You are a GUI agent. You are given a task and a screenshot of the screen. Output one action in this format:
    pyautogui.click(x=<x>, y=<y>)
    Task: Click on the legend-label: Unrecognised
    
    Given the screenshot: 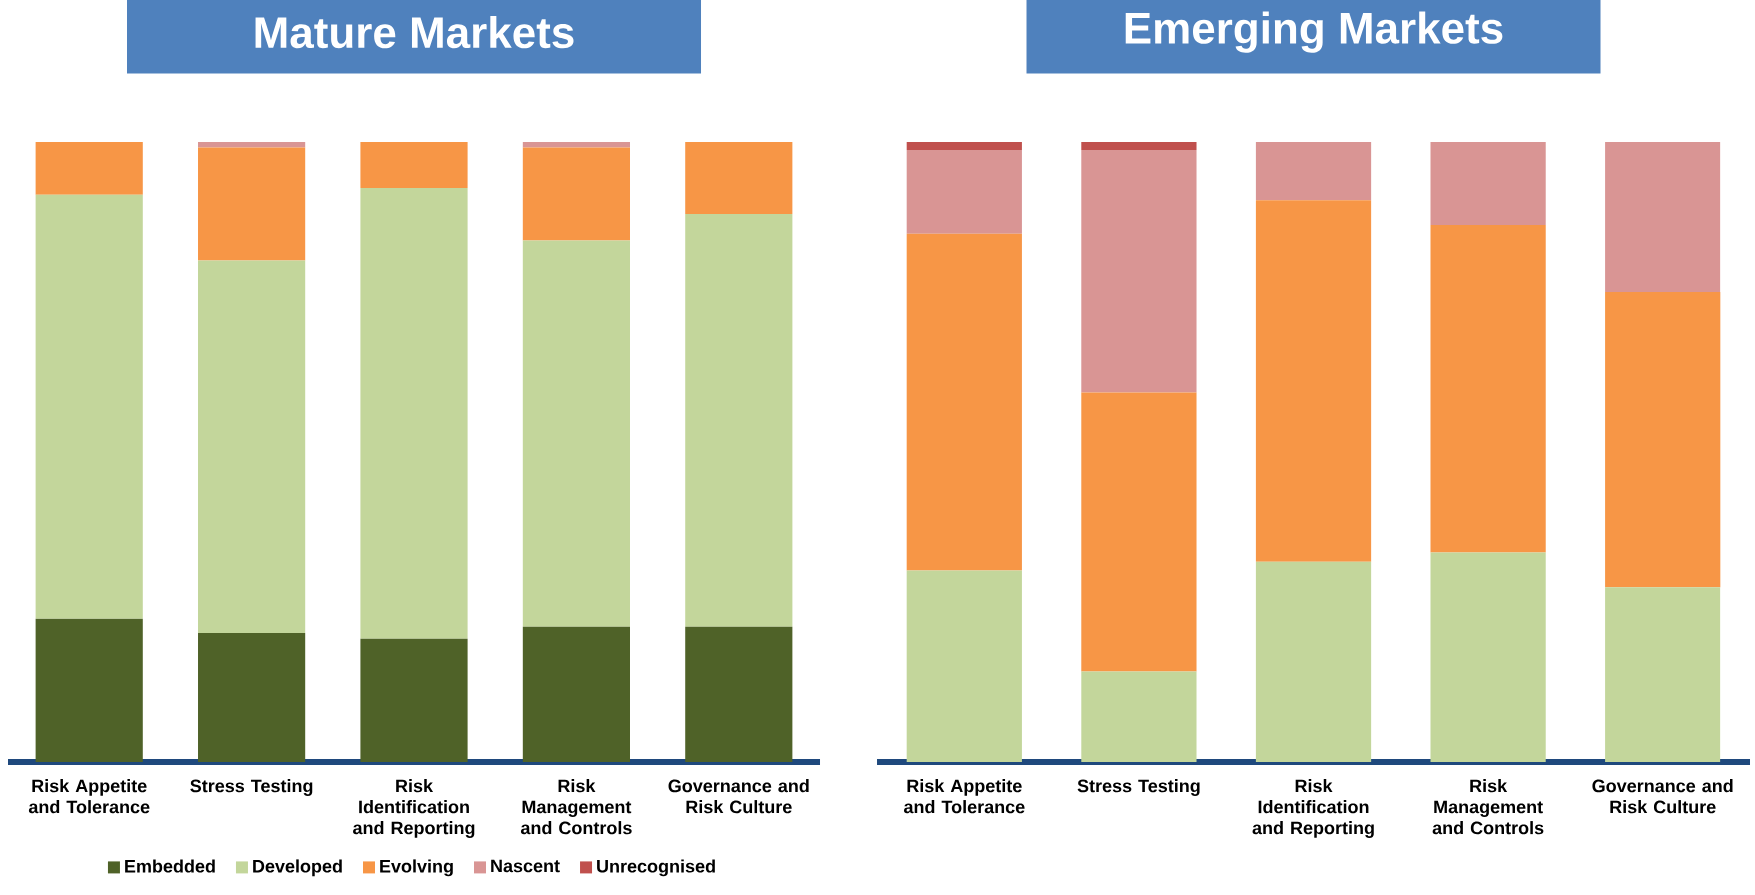 What is the action you would take?
    pyautogui.click(x=656, y=868)
    